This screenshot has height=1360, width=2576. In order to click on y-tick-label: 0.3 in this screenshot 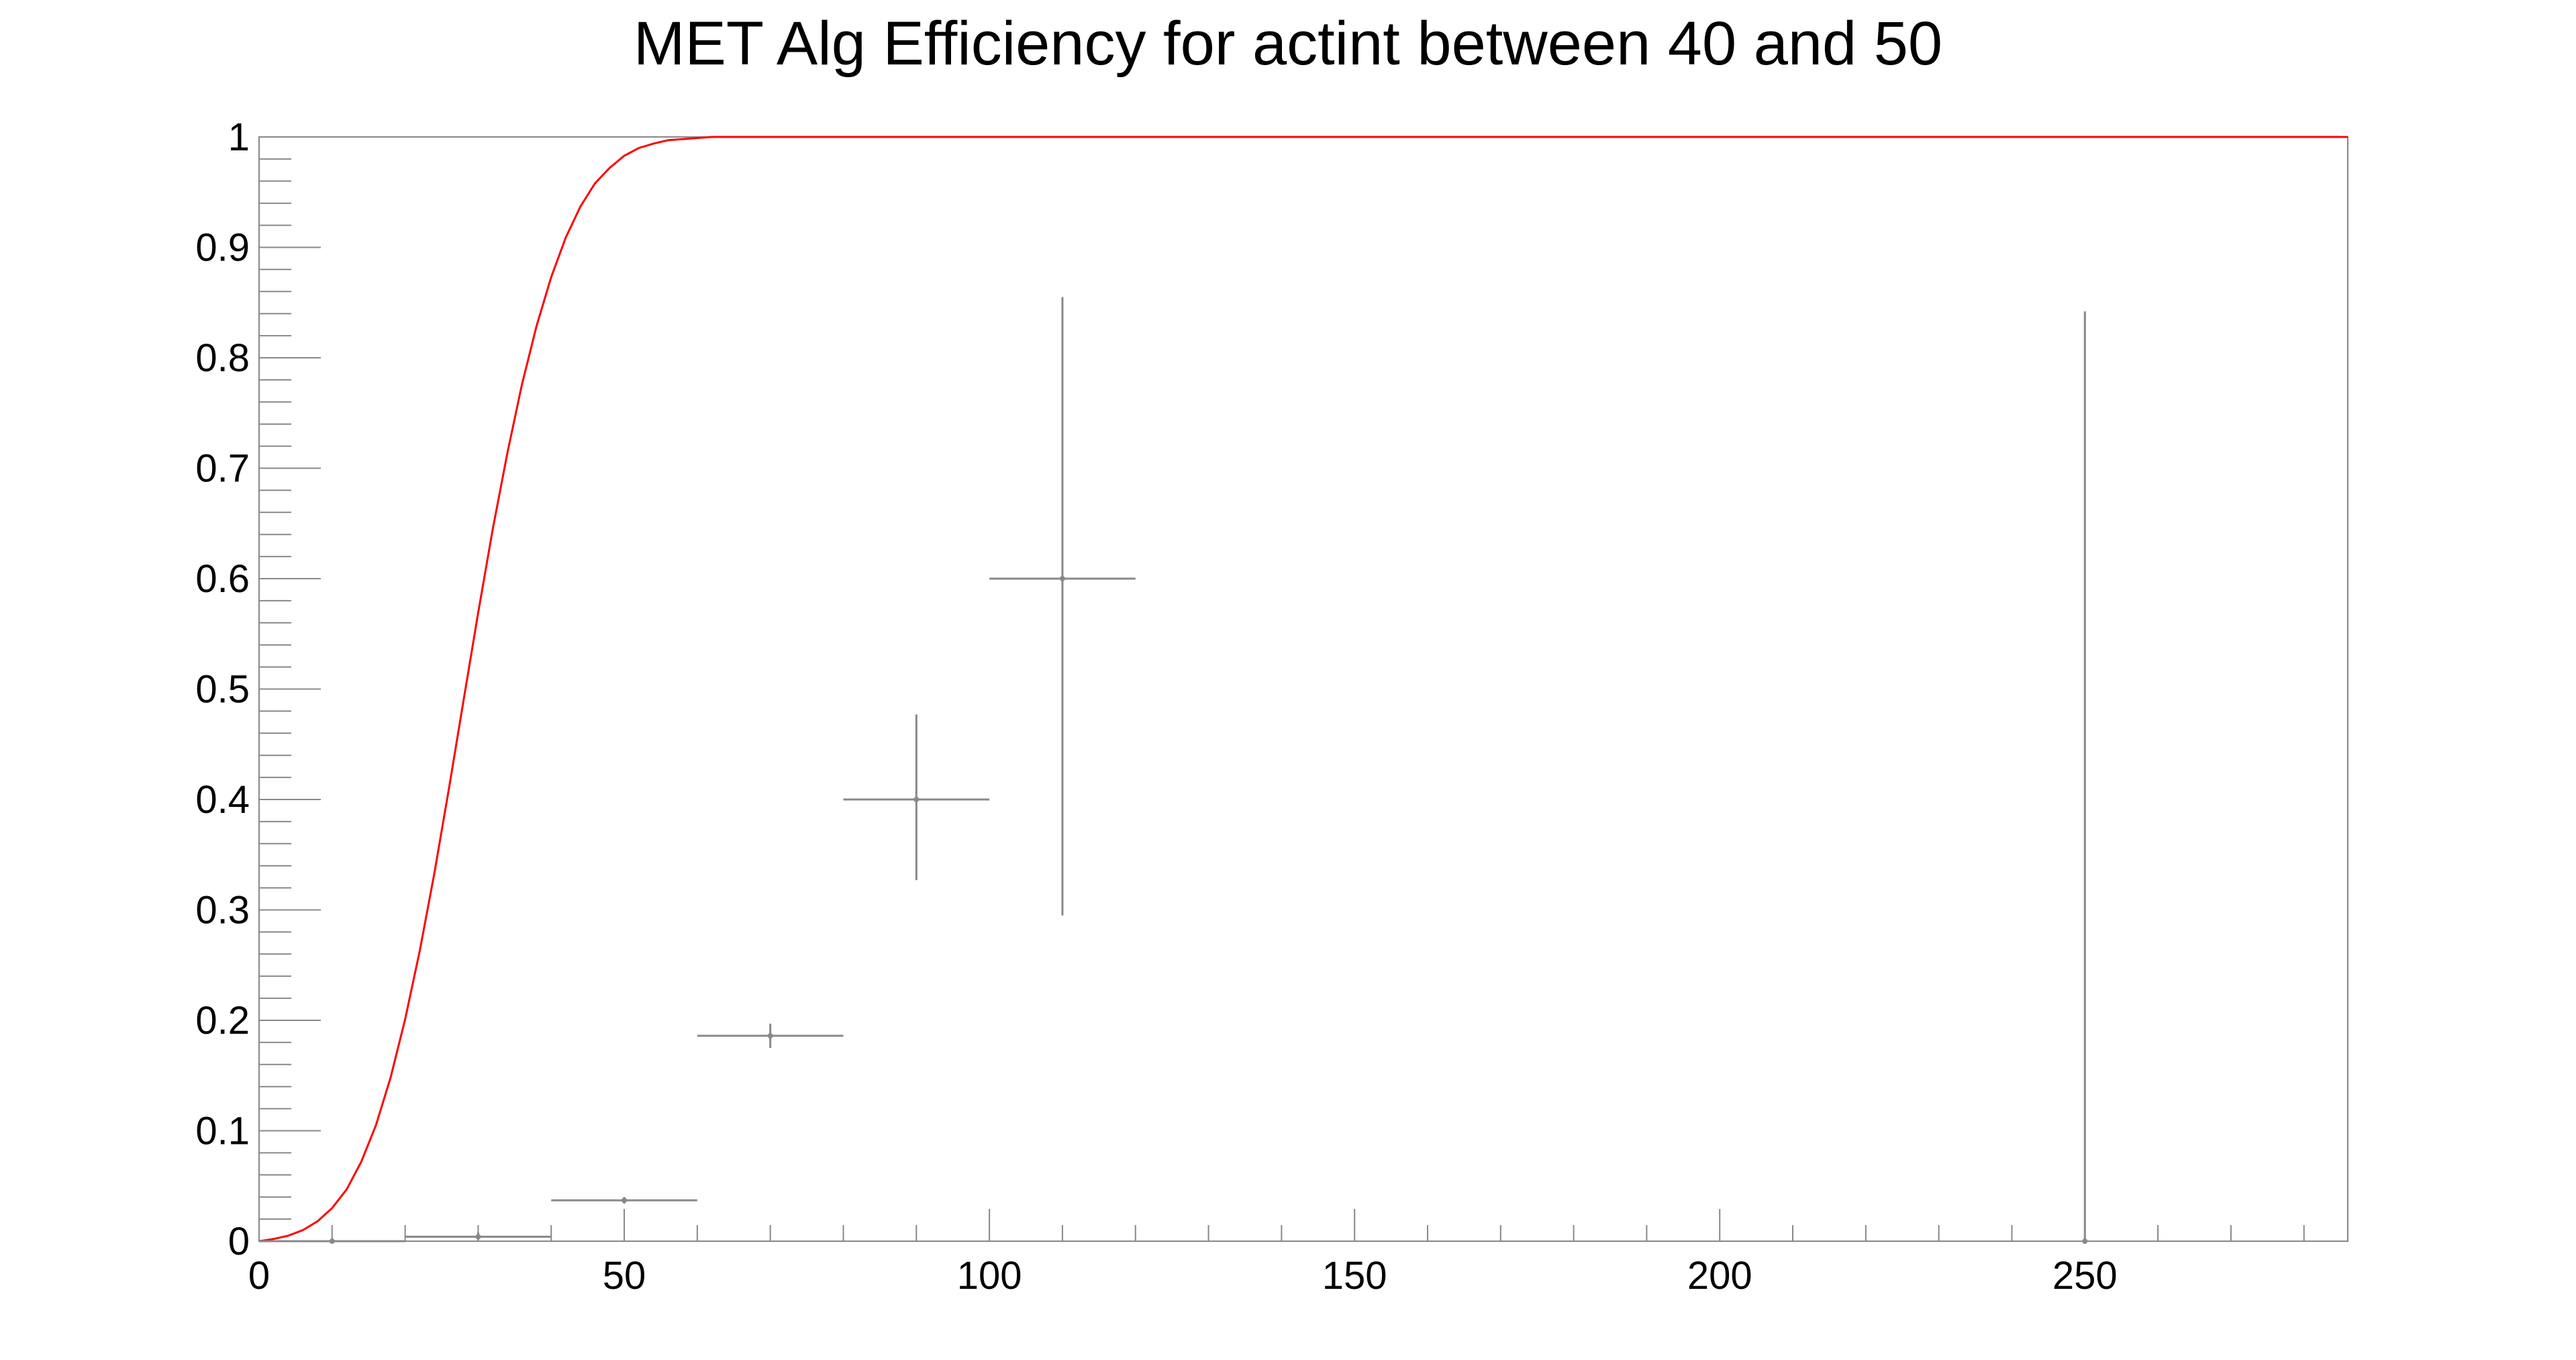, I will do `click(222, 910)`.